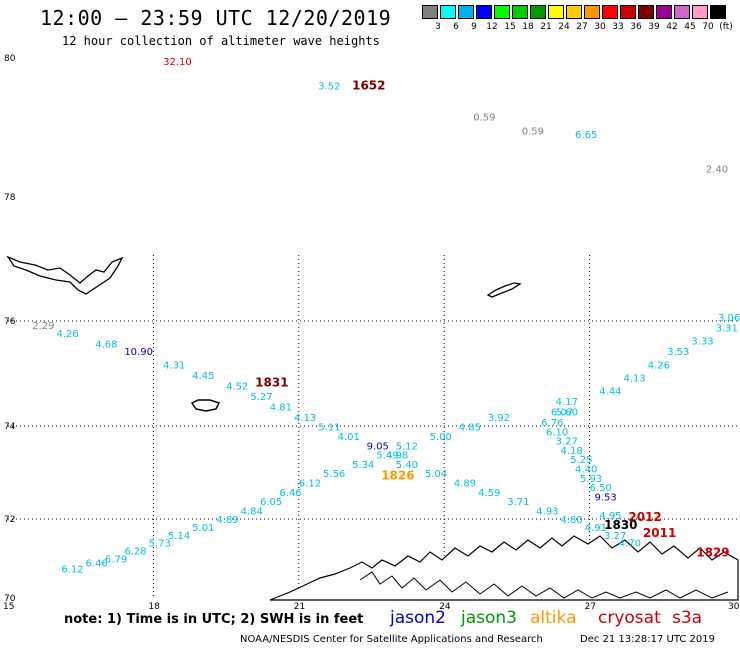 This screenshot has height=650, width=740. What do you see at coordinates (179, 536) in the screenshot?
I see `wave-height-value: 5.14` at bounding box center [179, 536].